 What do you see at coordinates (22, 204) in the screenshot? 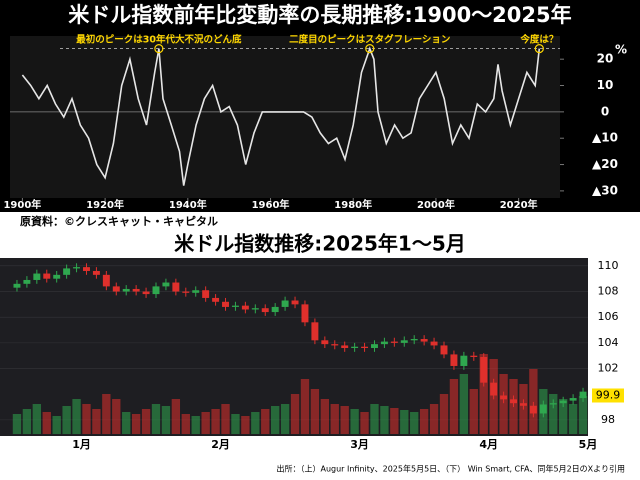
I see `x-tick-label: 1900年` at bounding box center [22, 204].